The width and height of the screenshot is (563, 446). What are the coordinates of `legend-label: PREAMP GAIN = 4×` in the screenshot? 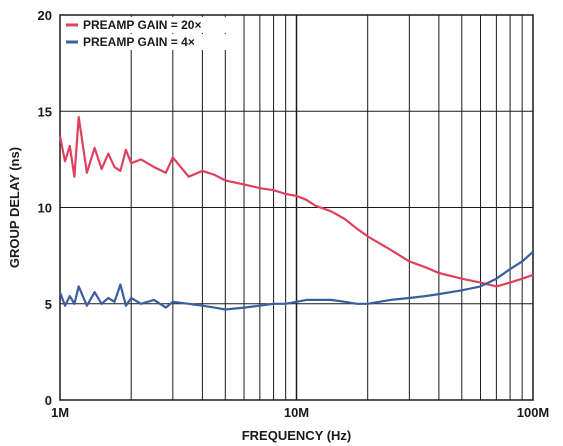 It's located at (139, 42).